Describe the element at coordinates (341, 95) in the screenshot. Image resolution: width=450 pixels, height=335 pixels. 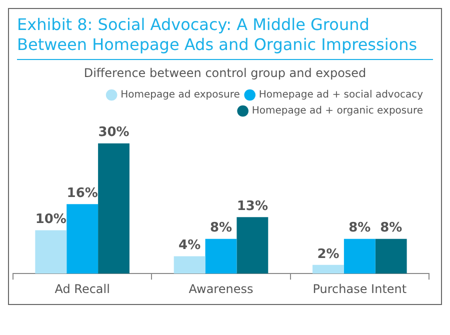
I see `legend-label: Homepage ad + social advocacy` at that location.